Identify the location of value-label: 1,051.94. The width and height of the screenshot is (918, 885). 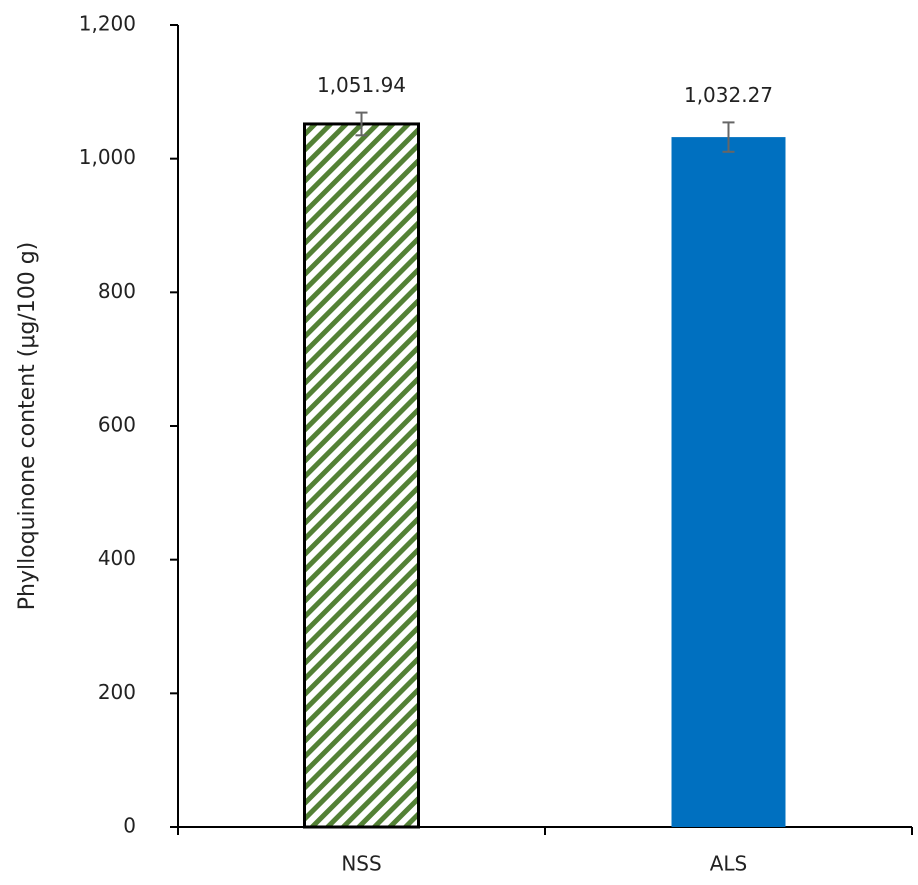
(361, 85).